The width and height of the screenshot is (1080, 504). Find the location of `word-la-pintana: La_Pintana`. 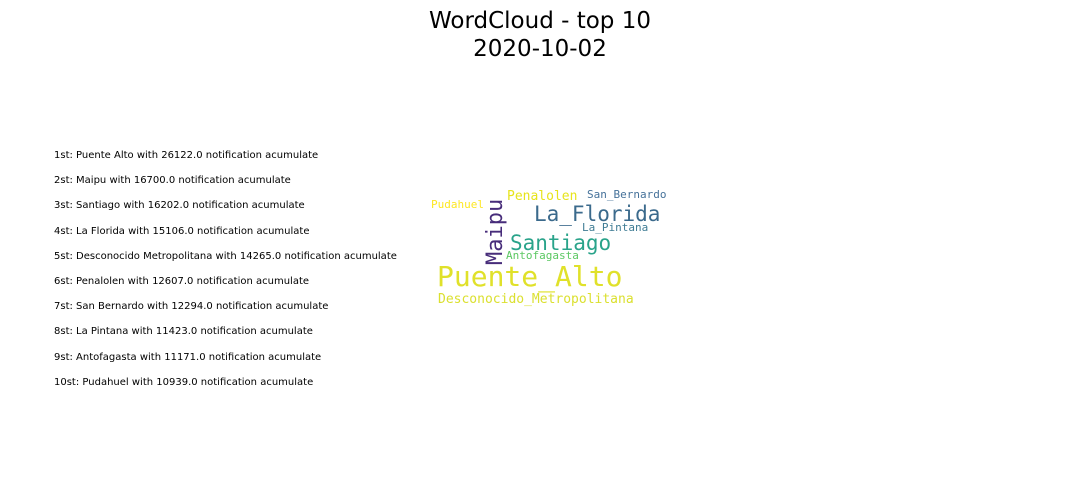

word-la-pintana: La_Pintana is located at coordinates (615, 227).